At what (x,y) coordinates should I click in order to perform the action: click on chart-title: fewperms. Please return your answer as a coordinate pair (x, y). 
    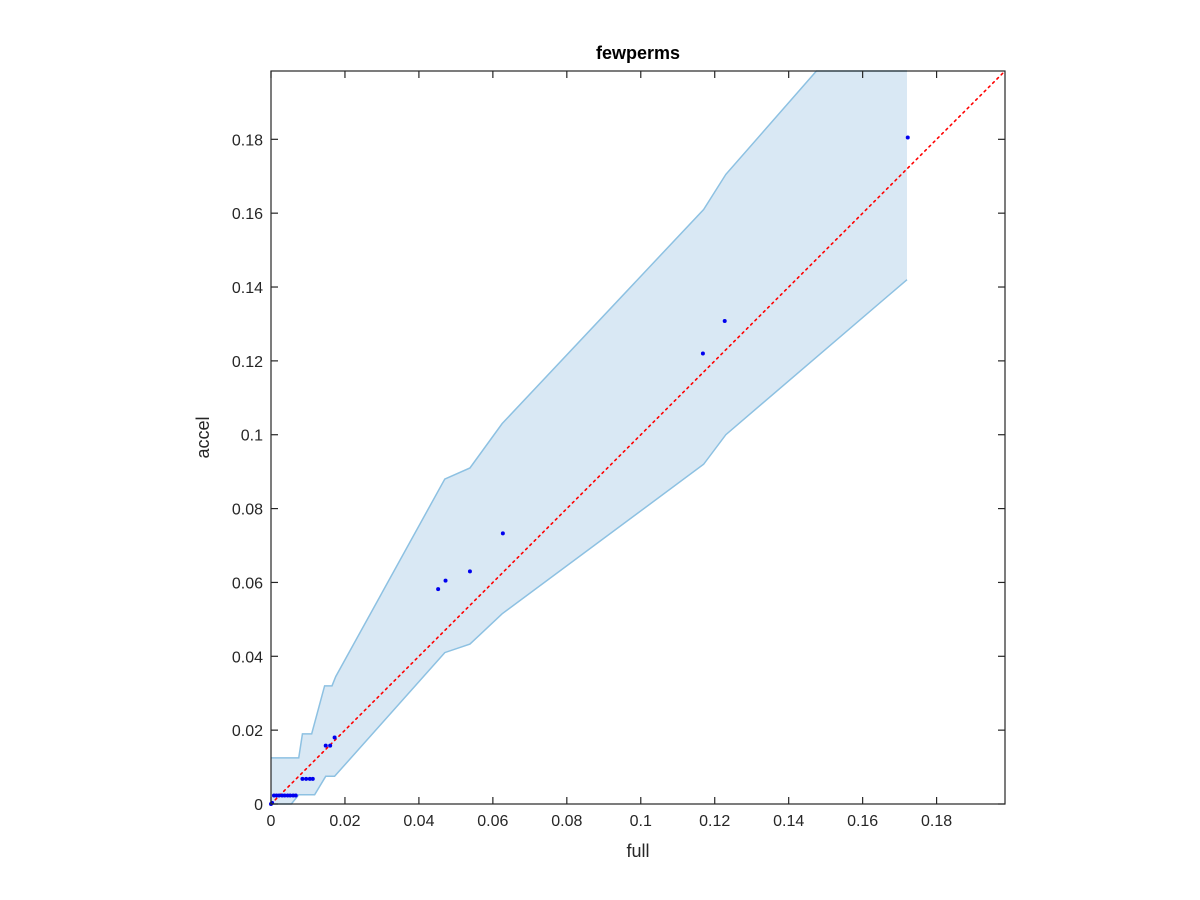
    Looking at the image, I should click on (638, 53).